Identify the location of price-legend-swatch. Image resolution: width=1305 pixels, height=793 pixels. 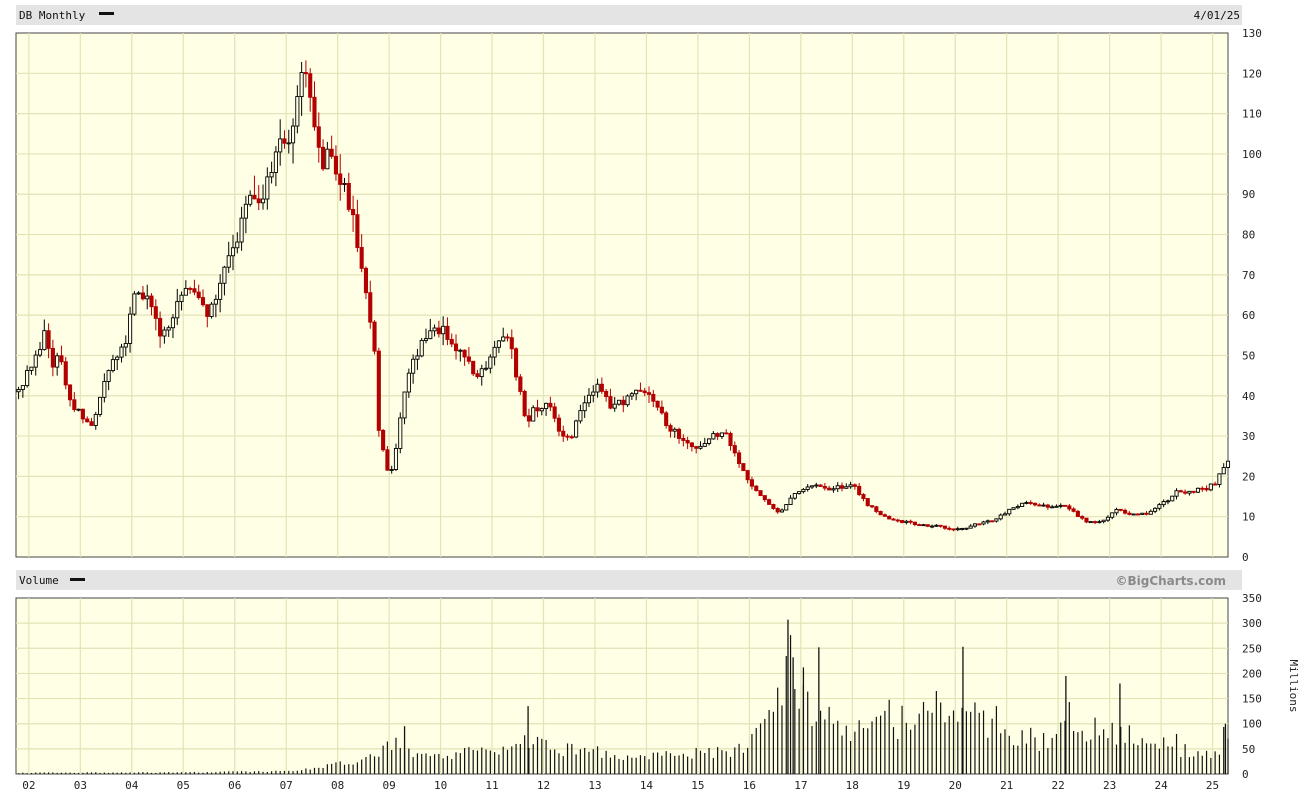
(106, 13).